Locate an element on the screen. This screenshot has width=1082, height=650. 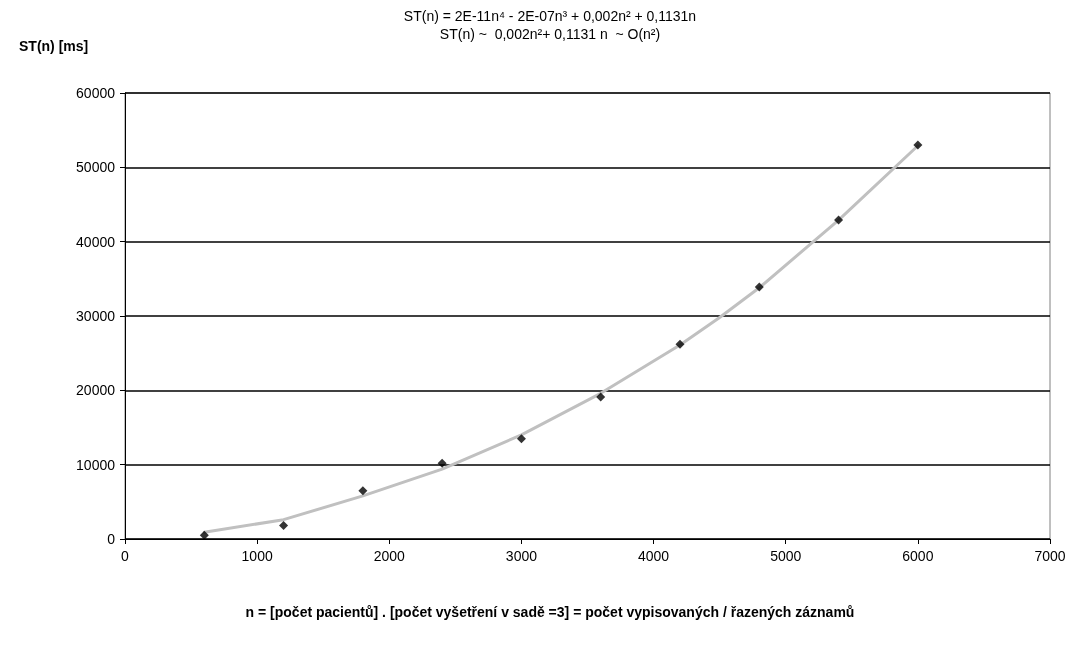
x-tick-label: 0 is located at coordinates (125, 556).